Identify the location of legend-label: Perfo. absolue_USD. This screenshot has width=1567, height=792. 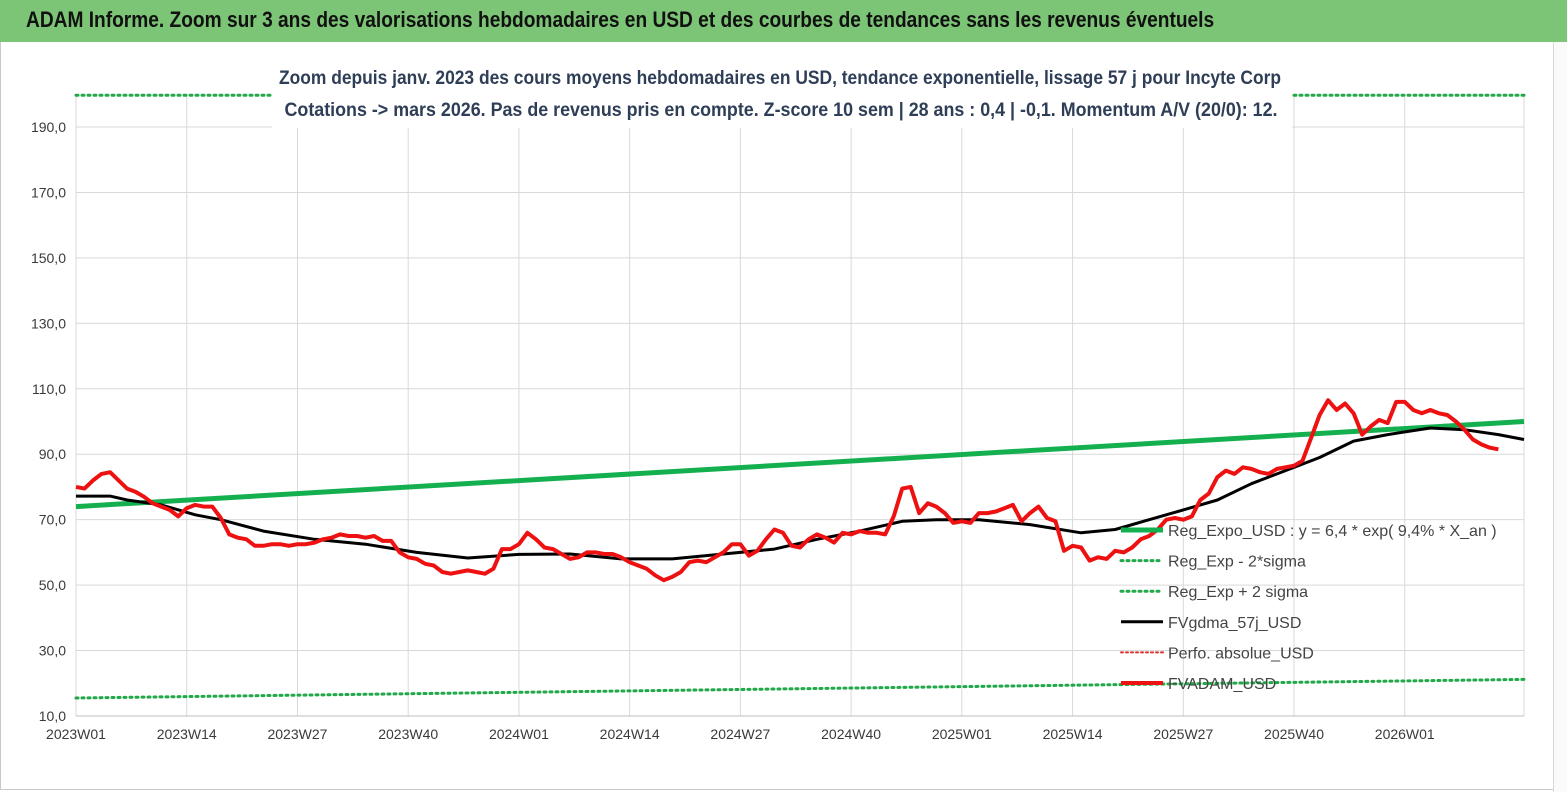
(1241, 653).